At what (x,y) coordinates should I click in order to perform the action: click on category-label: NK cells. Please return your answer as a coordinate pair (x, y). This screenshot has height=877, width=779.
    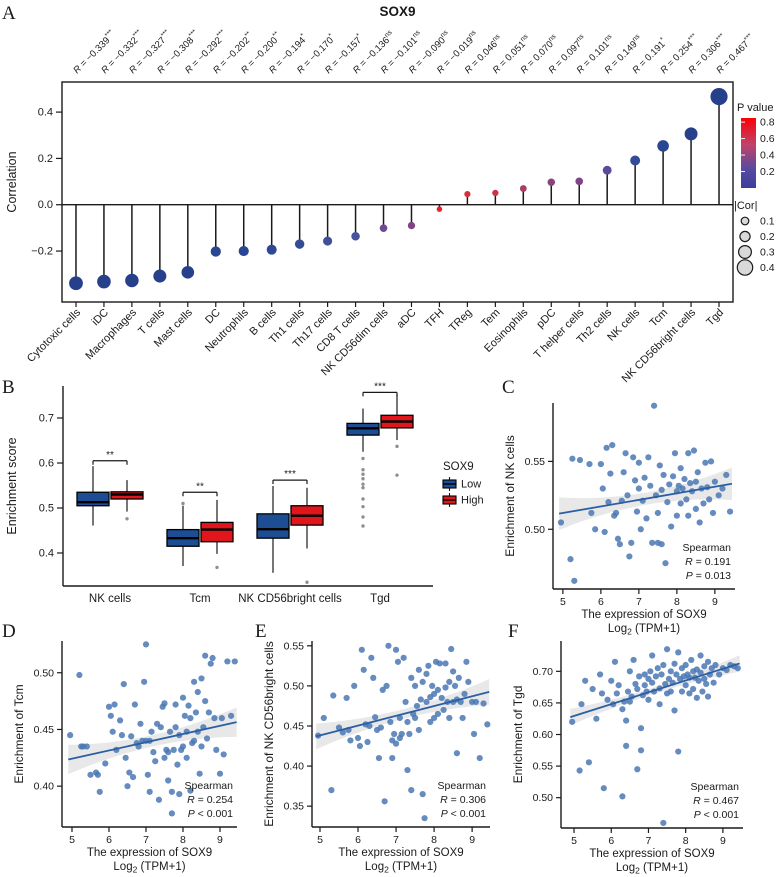
    Looking at the image, I should click on (110, 599).